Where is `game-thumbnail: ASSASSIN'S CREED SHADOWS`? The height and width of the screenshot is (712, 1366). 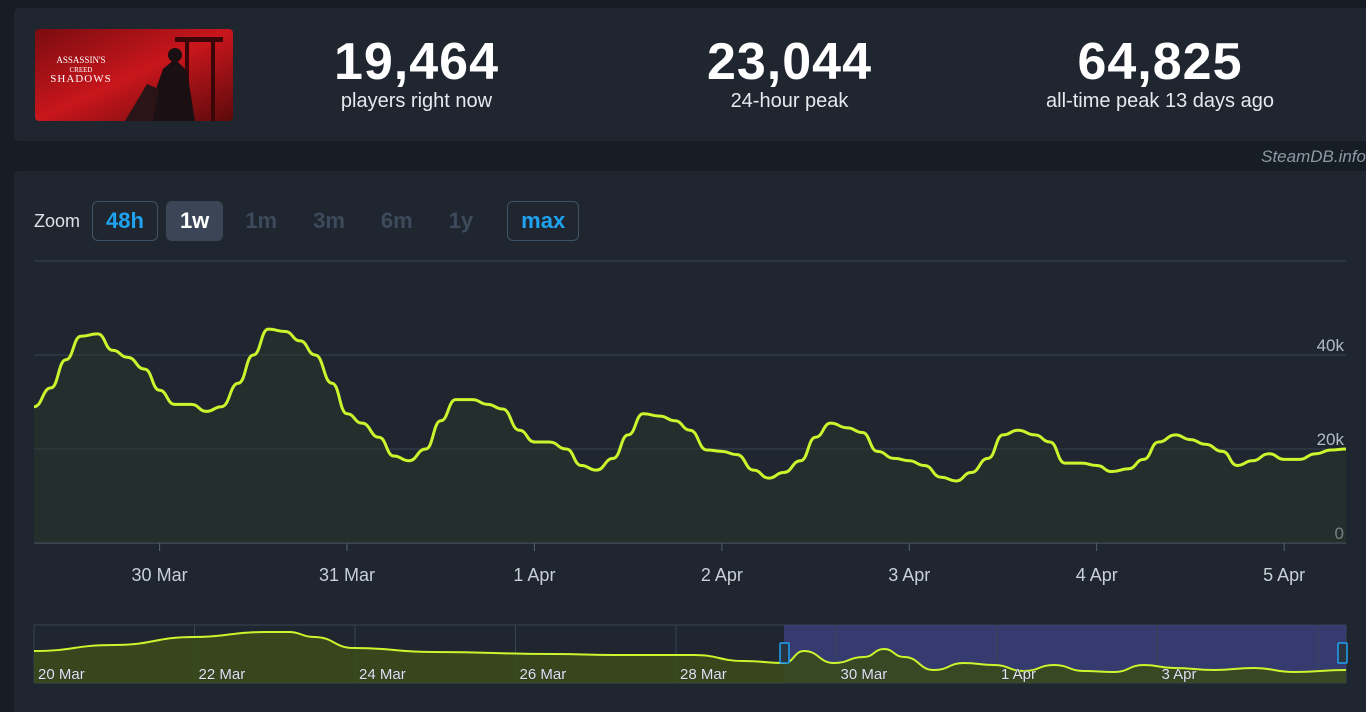 game-thumbnail: ASSASSIN'S CREED SHADOWS is located at coordinates (134, 75).